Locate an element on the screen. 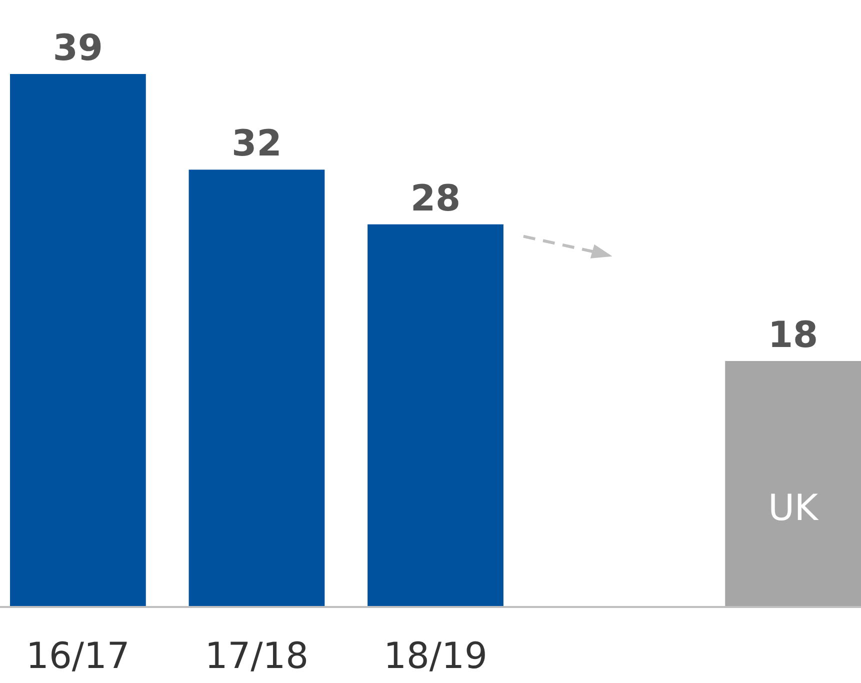 This screenshot has height=683, width=861. data-label: 39 is located at coordinates (77, 48).